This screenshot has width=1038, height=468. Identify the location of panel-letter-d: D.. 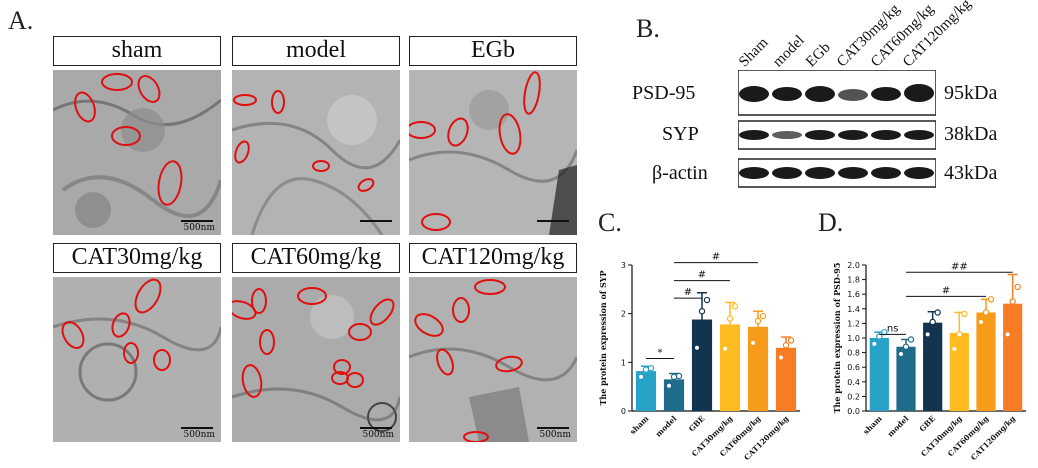
(831, 222).